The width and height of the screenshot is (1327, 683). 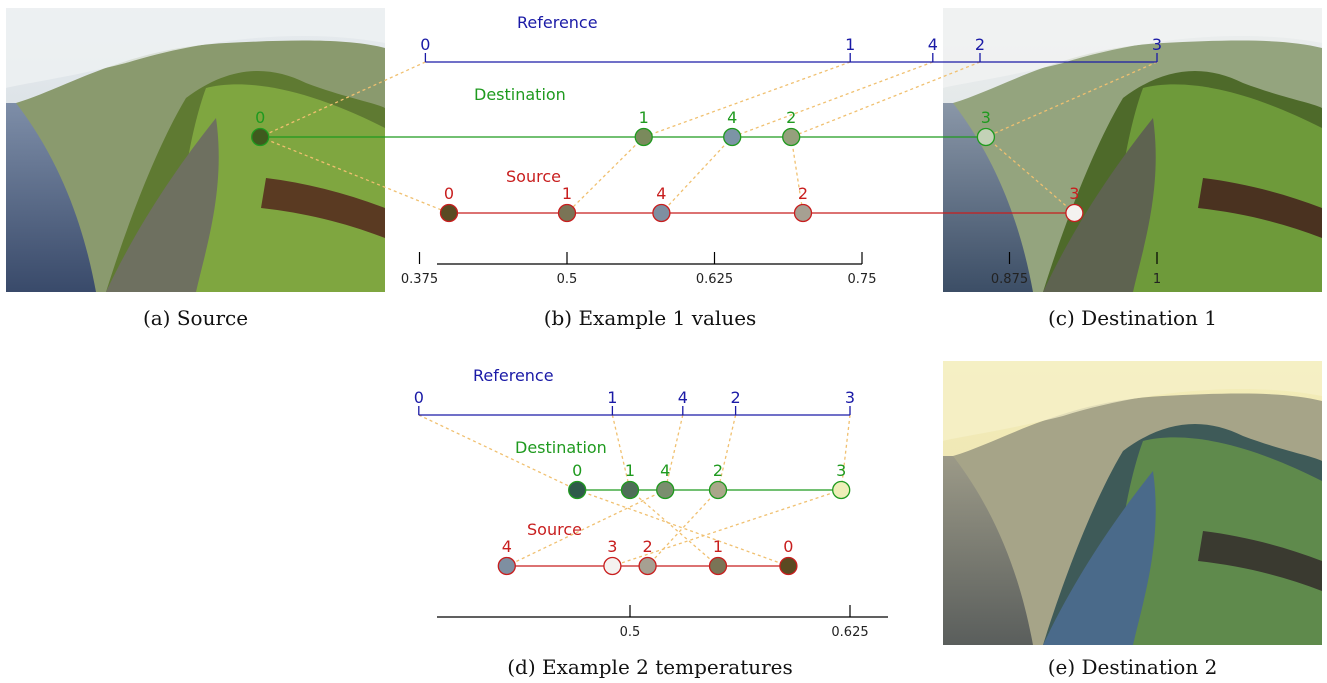 What do you see at coordinates (650, 667) in the screenshot?
I see `caption-d: (d) Example 2 temperatures` at bounding box center [650, 667].